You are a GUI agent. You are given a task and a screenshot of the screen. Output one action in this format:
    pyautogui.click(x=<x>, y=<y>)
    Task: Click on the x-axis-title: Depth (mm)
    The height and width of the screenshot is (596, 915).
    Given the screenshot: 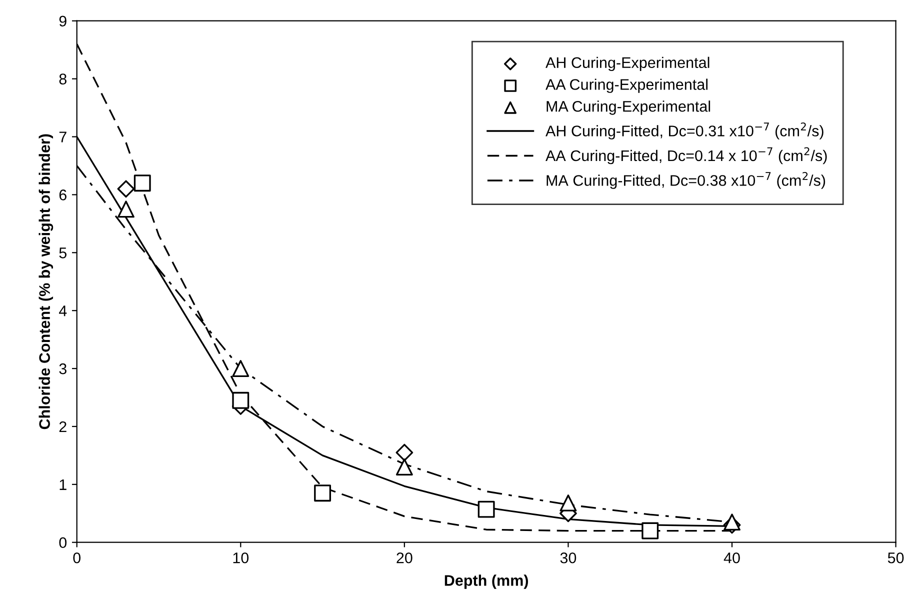 What is the action you would take?
    pyautogui.click(x=486, y=581)
    